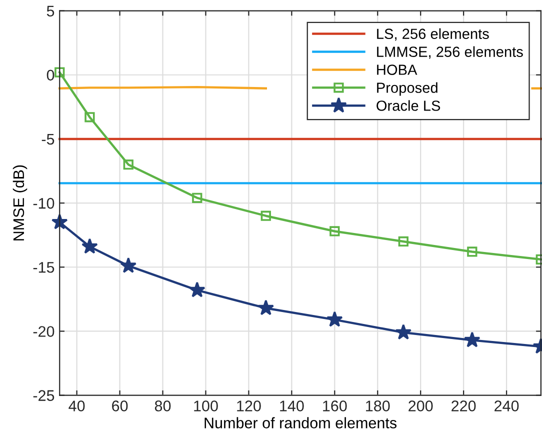 The height and width of the screenshot is (432, 542). I want to click on x-tick-label: 60, so click(120, 406).